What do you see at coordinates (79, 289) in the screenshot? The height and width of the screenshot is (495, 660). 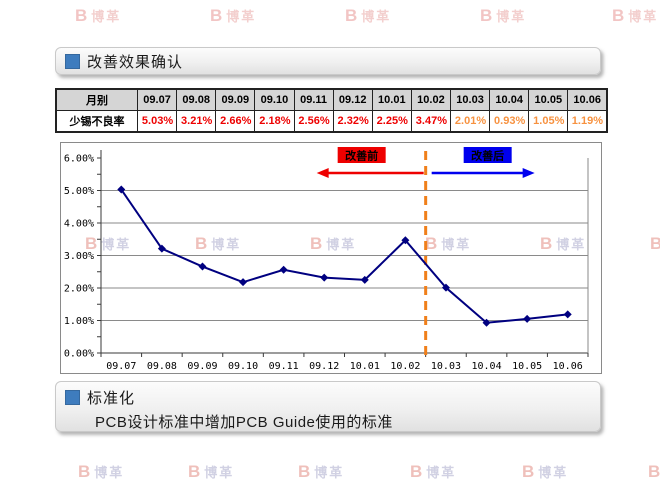 I see `y-tick-label: 2.00%` at bounding box center [79, 289].